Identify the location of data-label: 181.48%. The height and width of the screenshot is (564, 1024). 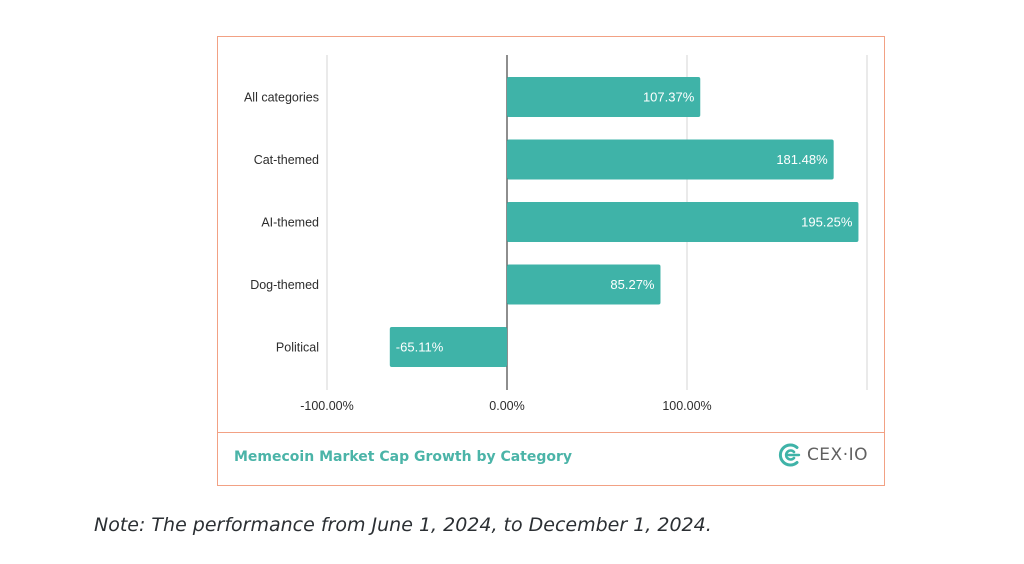
(802, 159).